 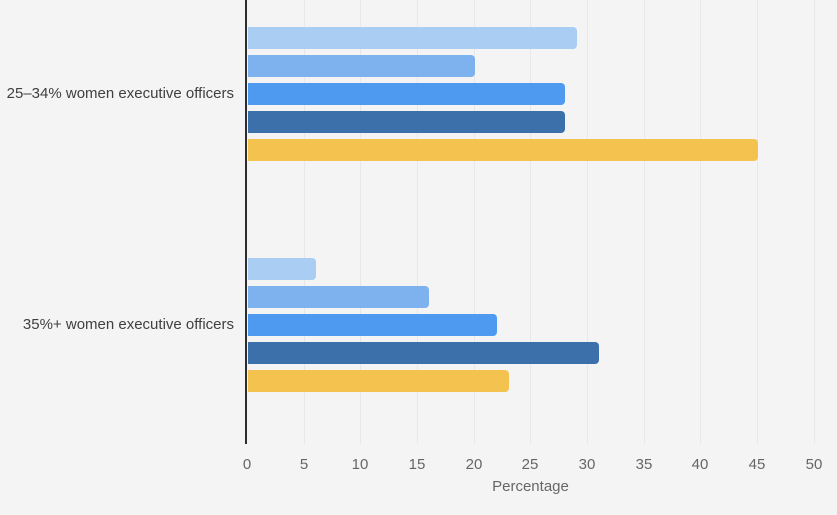 What do you see at coordinates (530, 486) in the screenshot?
I see `x-axis-title: Percentage` at bounding box center [530, 486].